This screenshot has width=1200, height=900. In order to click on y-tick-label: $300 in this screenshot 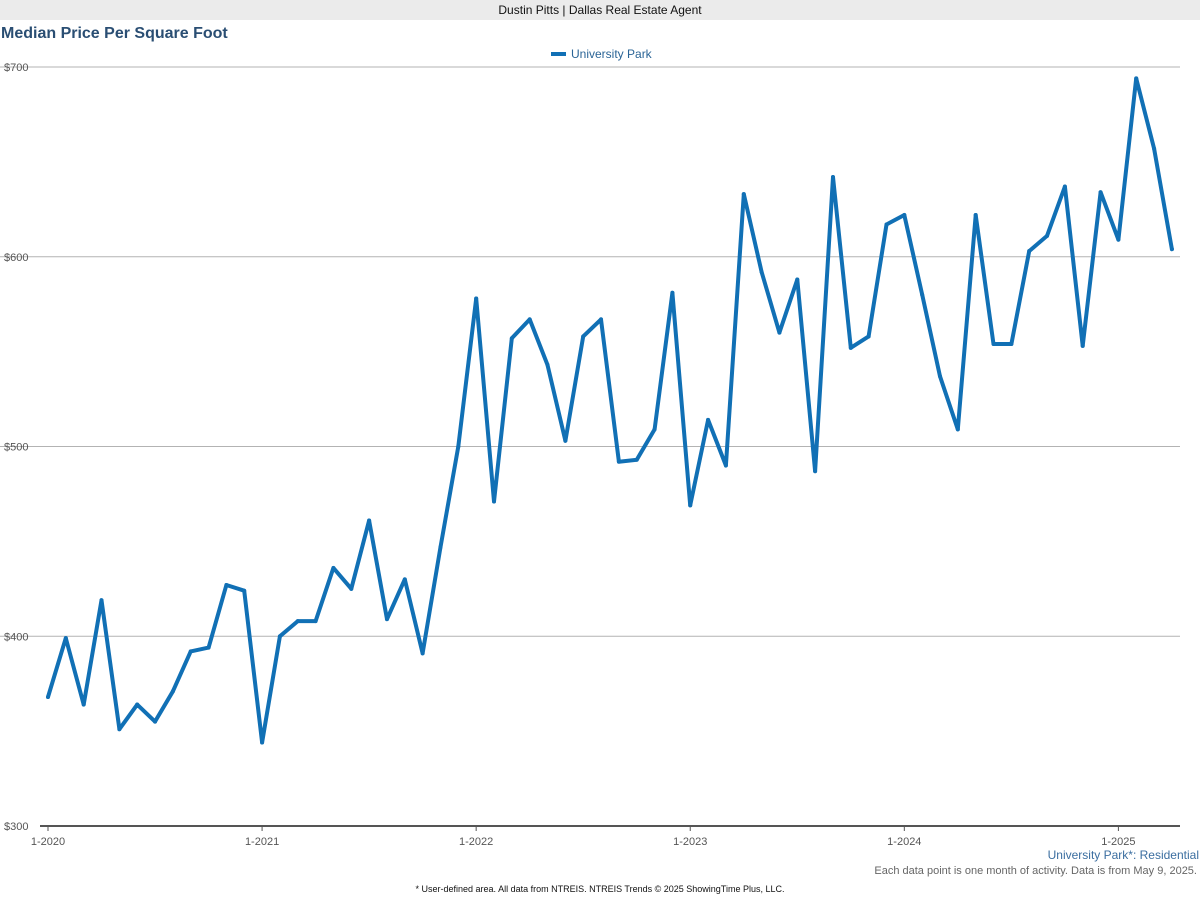, I will do `click(16, 827)`.